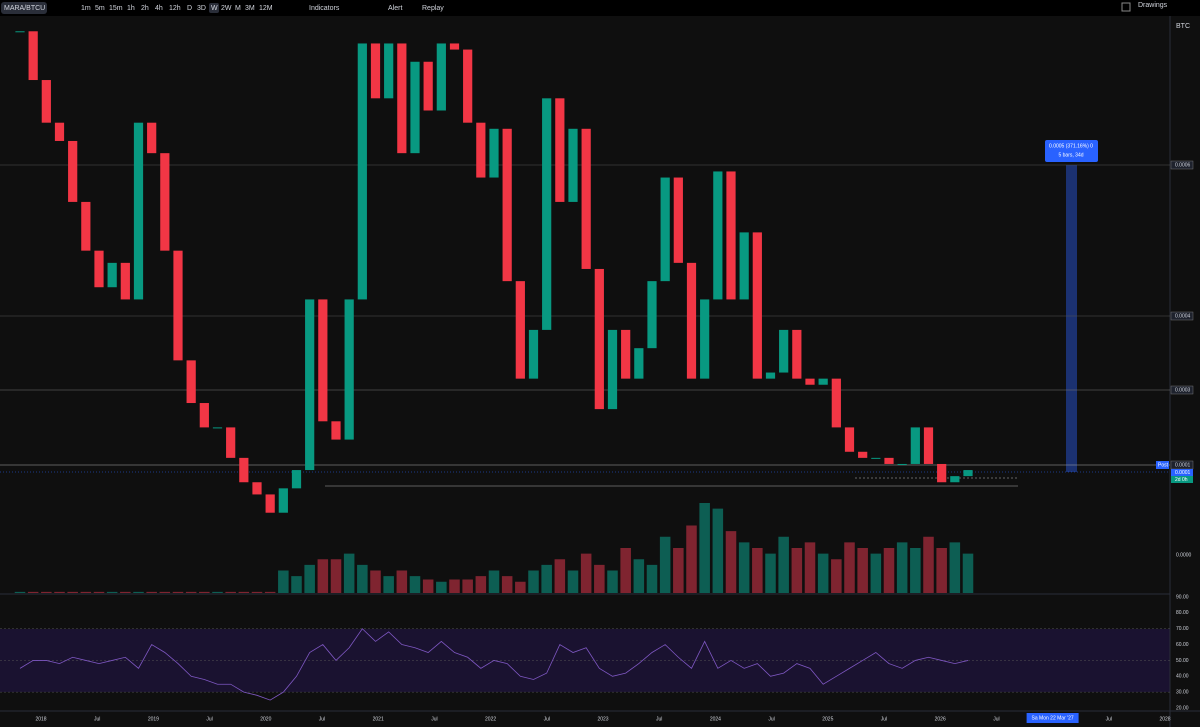 Image resolution: width=1200 pixels, height=727 pixels. What do you see at coordinates (1164, 719) in the screenshot?
I see `time-label: 2028` at bounding box center [1164, 719].